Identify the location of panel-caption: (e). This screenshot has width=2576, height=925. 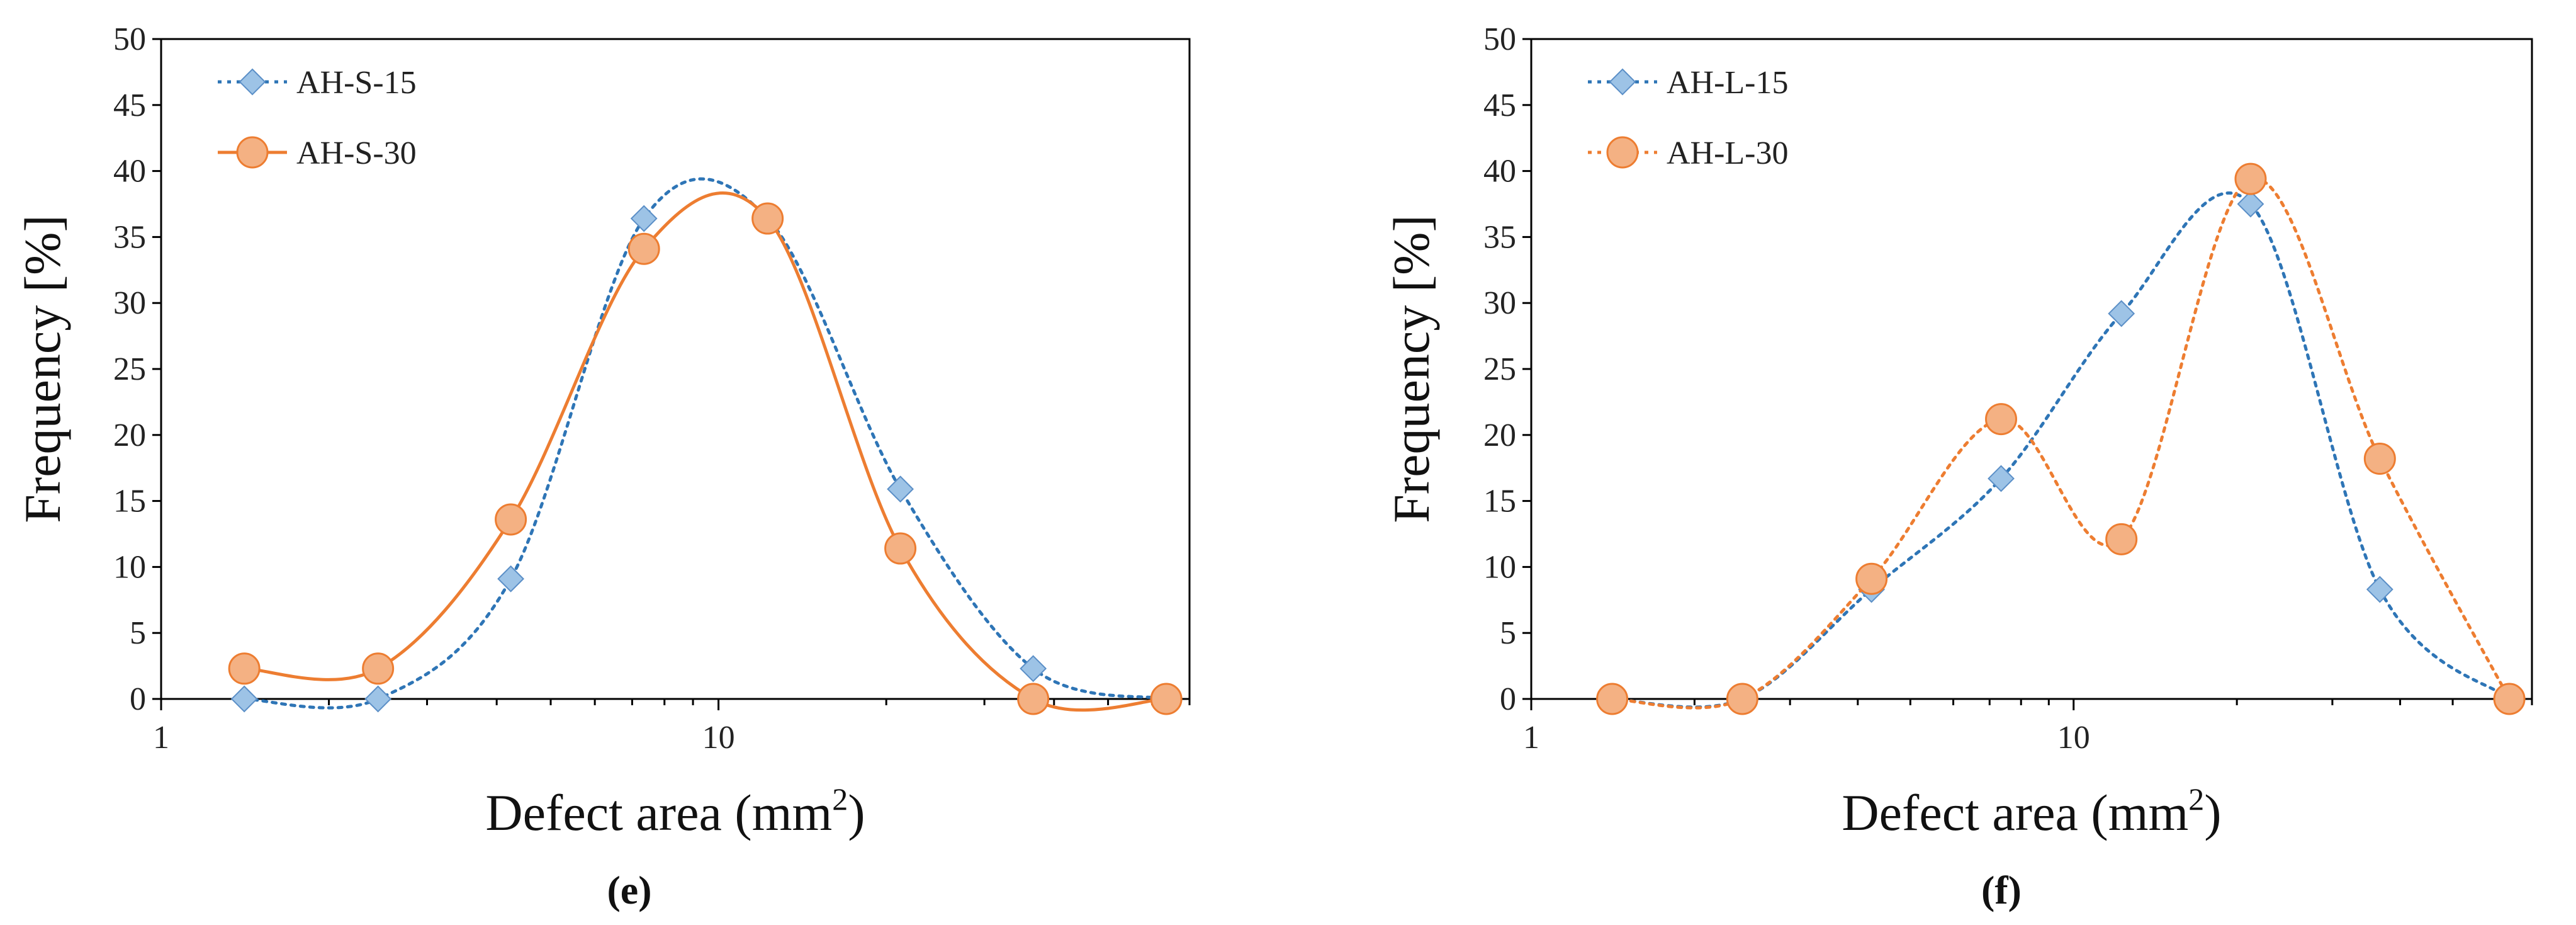
(629, 890).